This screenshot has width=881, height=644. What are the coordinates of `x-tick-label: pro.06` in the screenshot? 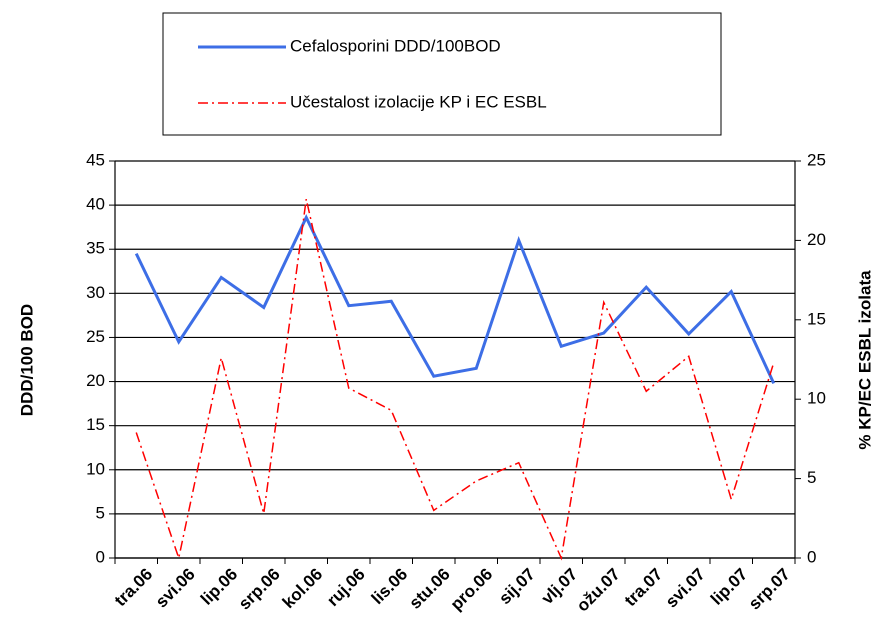 It's located at (472, 590).